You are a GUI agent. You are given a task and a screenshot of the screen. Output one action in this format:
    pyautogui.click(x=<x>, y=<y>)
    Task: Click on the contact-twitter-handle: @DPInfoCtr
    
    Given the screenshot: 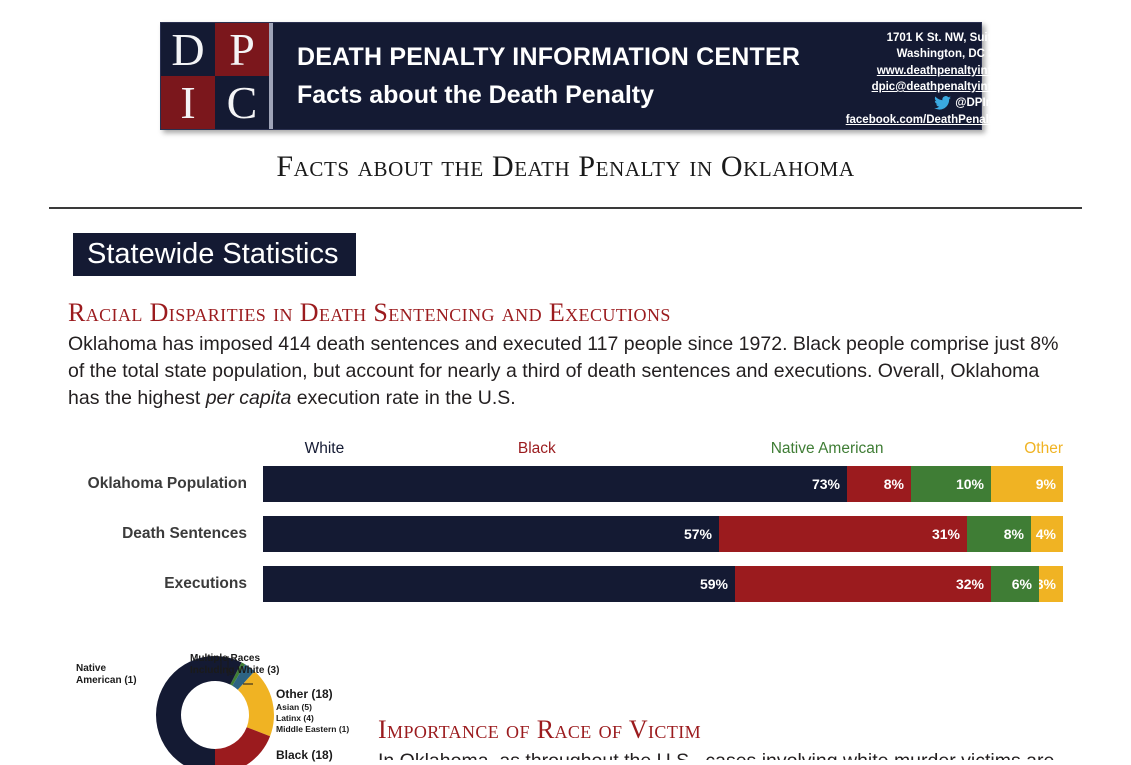 What is the action you would take?
    pyautogui.click(x=988, y=103)
    